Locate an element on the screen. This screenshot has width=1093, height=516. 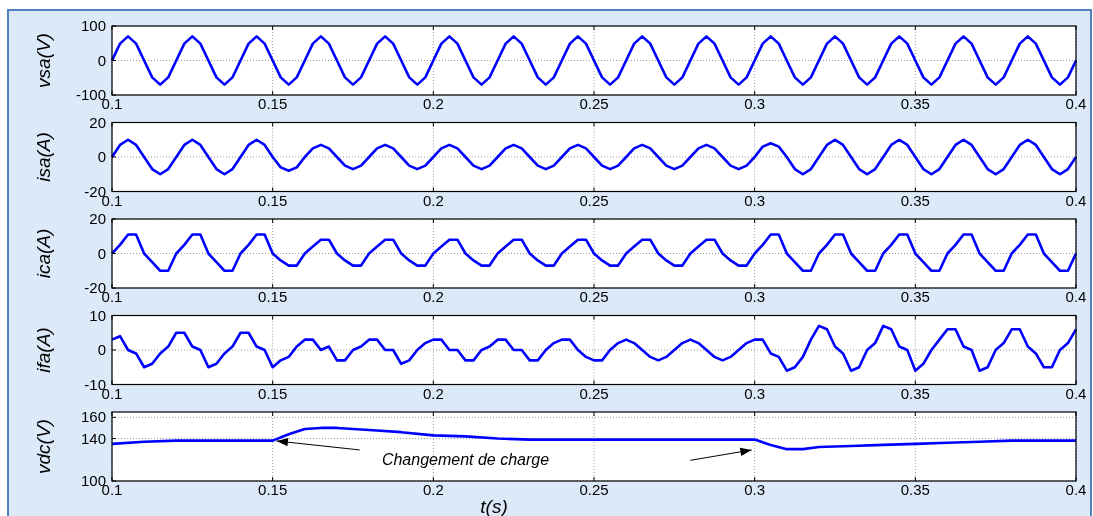
annotation: Changement de charge is located at coordinates (465, 460).